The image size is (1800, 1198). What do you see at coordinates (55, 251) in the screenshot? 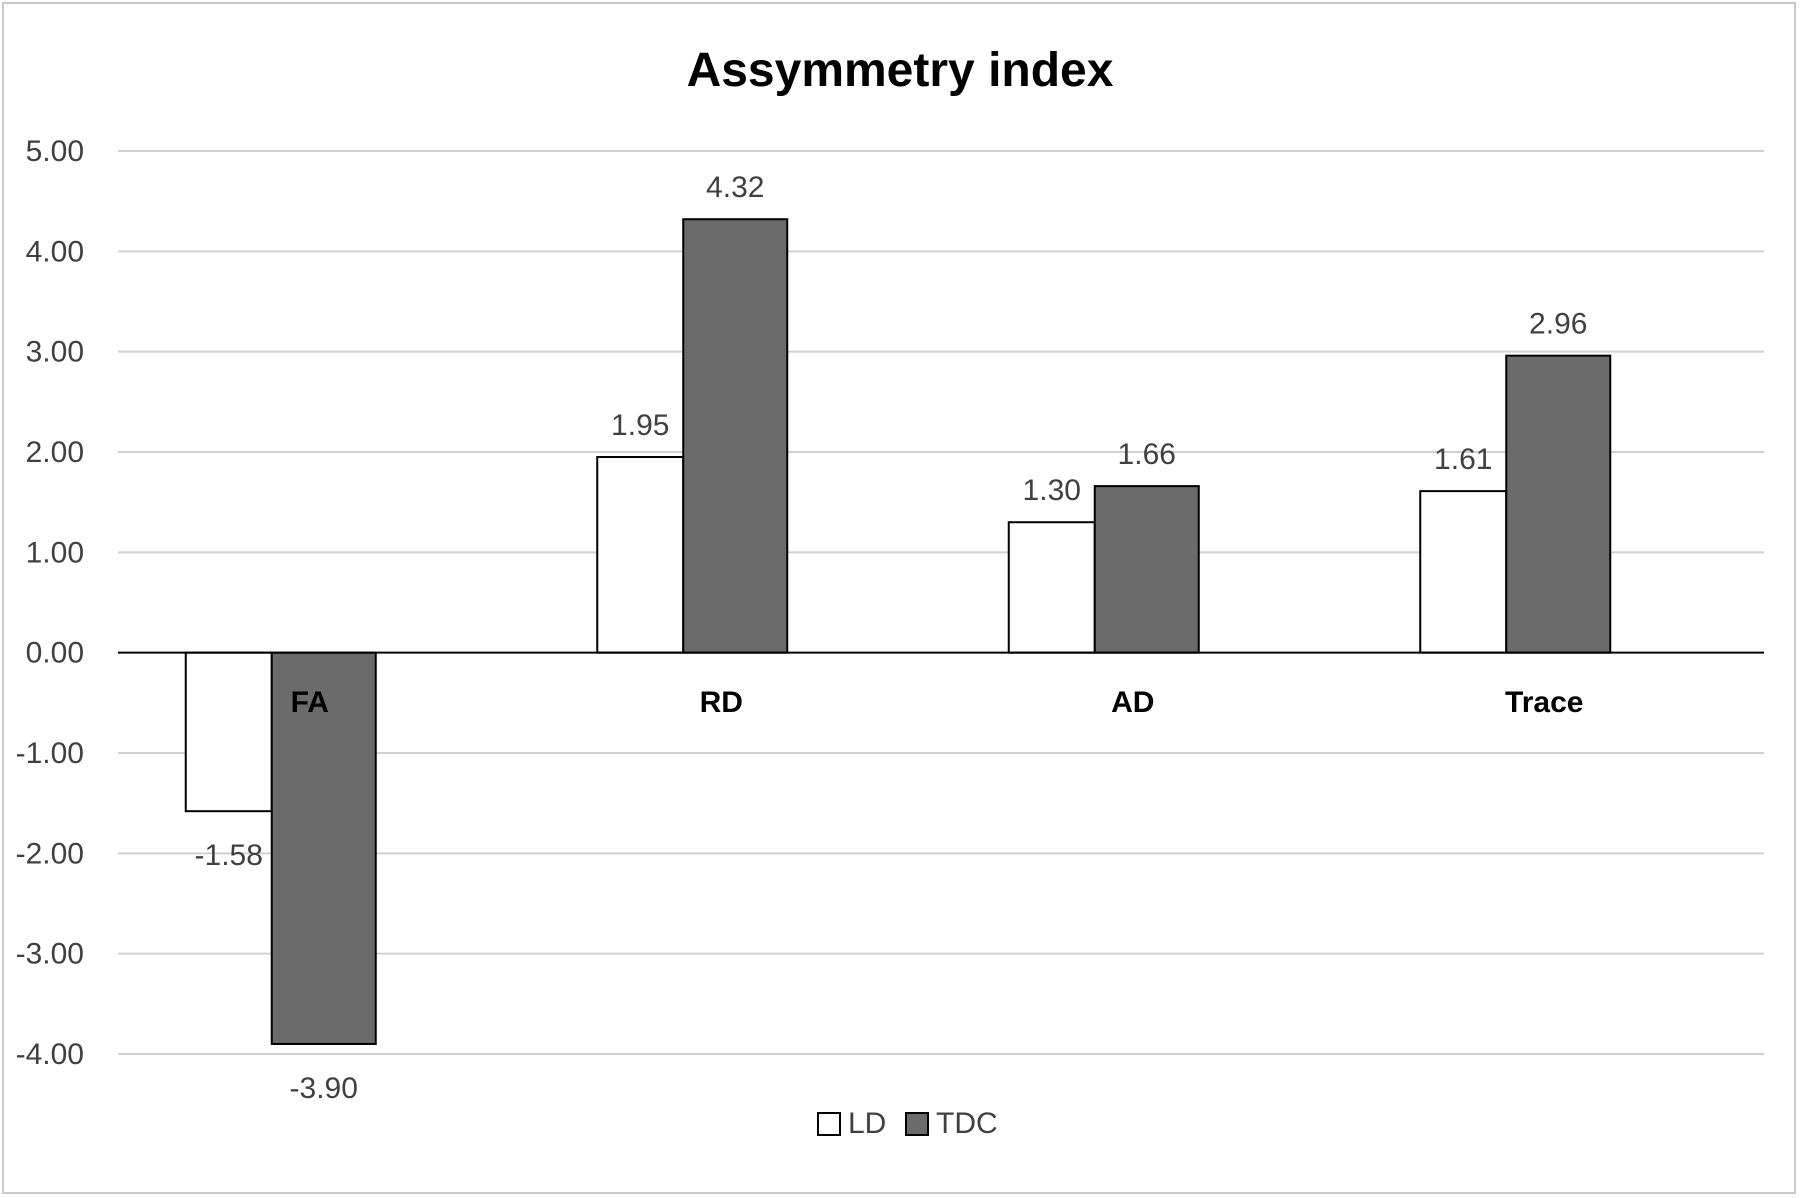
I see `y-tick-label: 4.00` at bounding box center [55, 251].